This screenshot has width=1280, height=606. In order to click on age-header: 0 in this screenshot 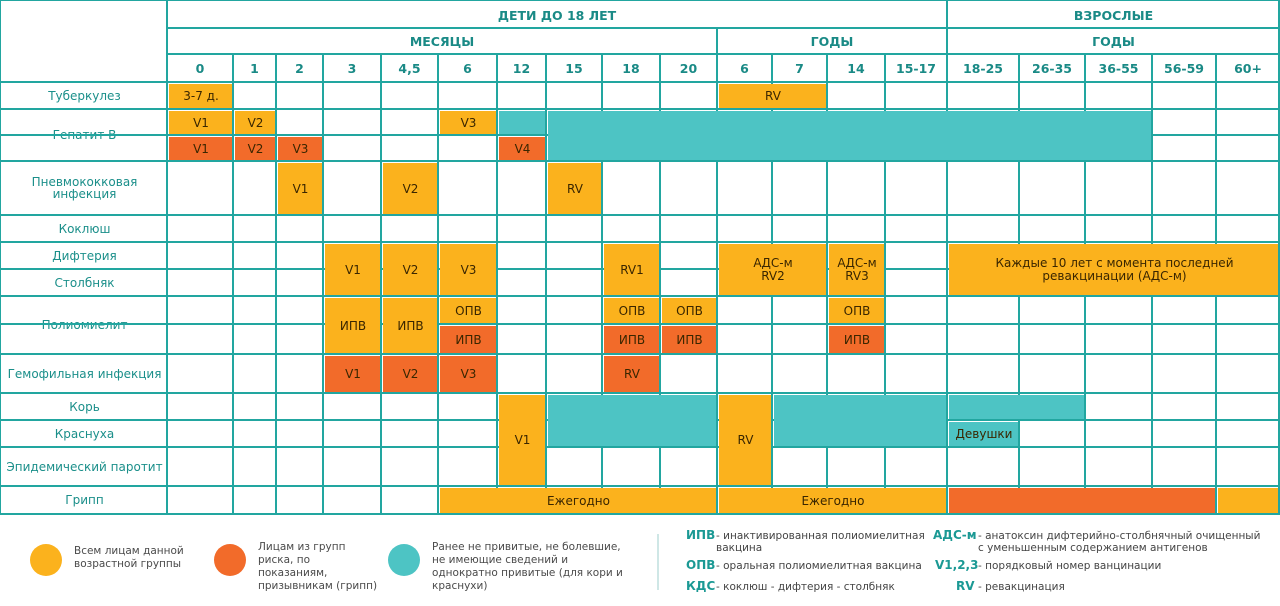, I will do `click(200, 68)`.